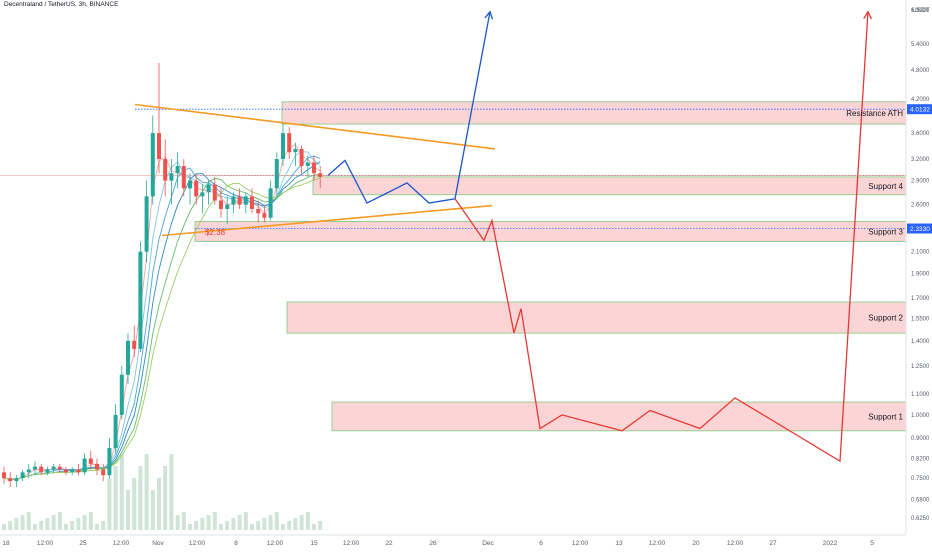  What do you see at coordinates (619, 543) in the screenshot?
I see `x-tick-label: 13` at bounding box center [619, 543].